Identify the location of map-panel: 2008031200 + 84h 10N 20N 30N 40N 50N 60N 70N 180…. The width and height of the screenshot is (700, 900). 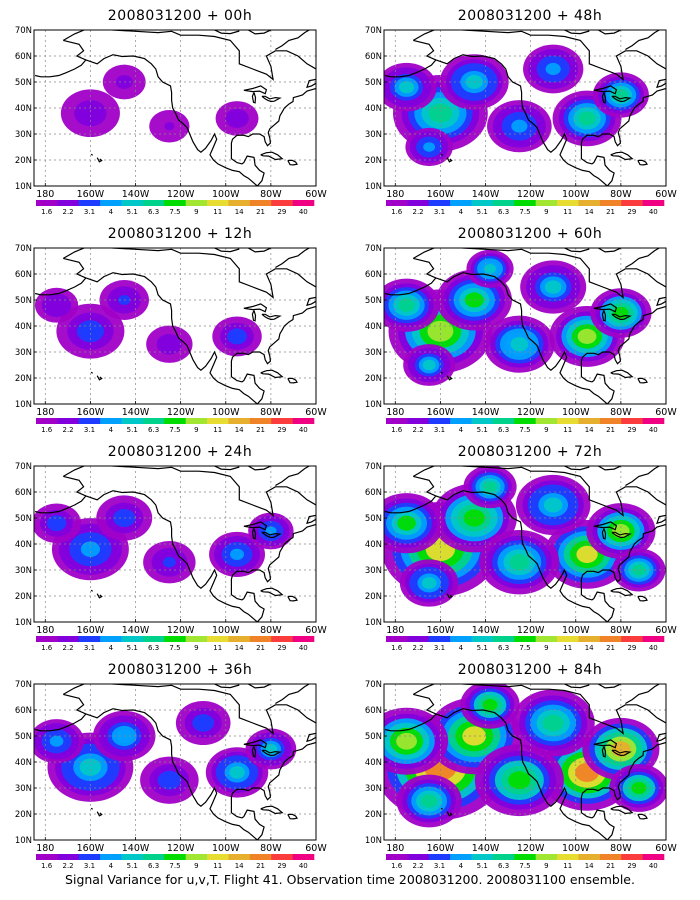
(530, 767).